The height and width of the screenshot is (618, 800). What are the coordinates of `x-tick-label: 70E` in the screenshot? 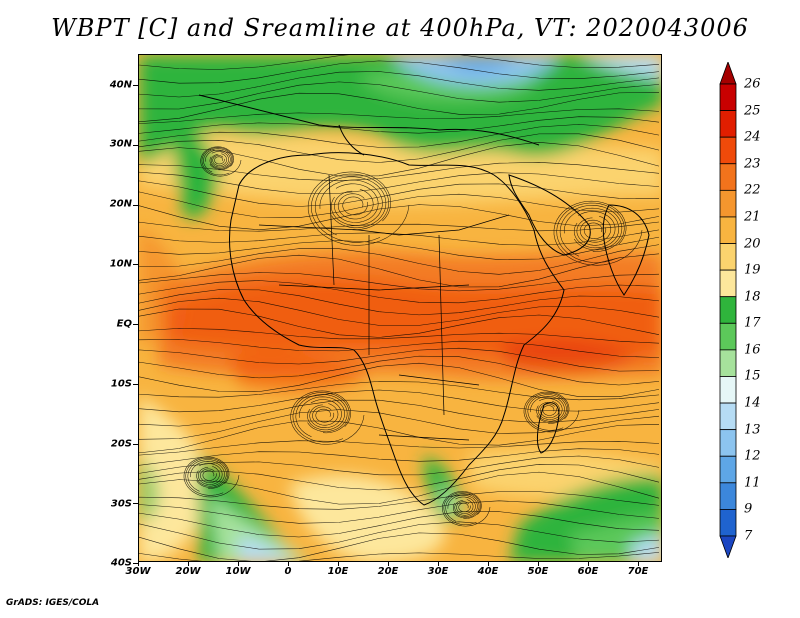 It's located at (638, 571).